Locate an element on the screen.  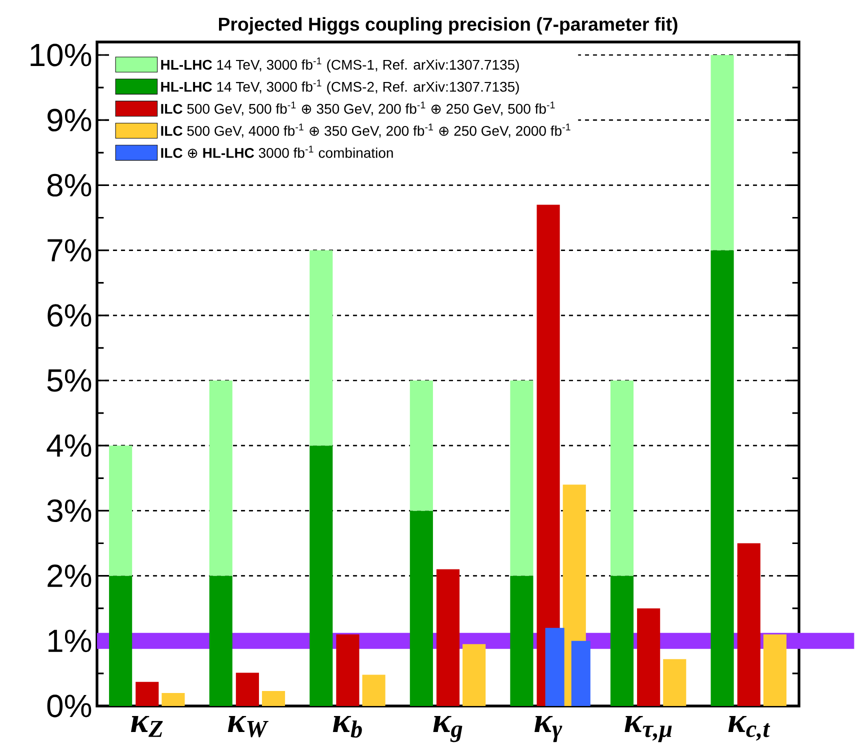
legend-label: ILC ⊕ HL-LHC 3000 fb$^{-1}$ combination is located at coordinates (277, 152).